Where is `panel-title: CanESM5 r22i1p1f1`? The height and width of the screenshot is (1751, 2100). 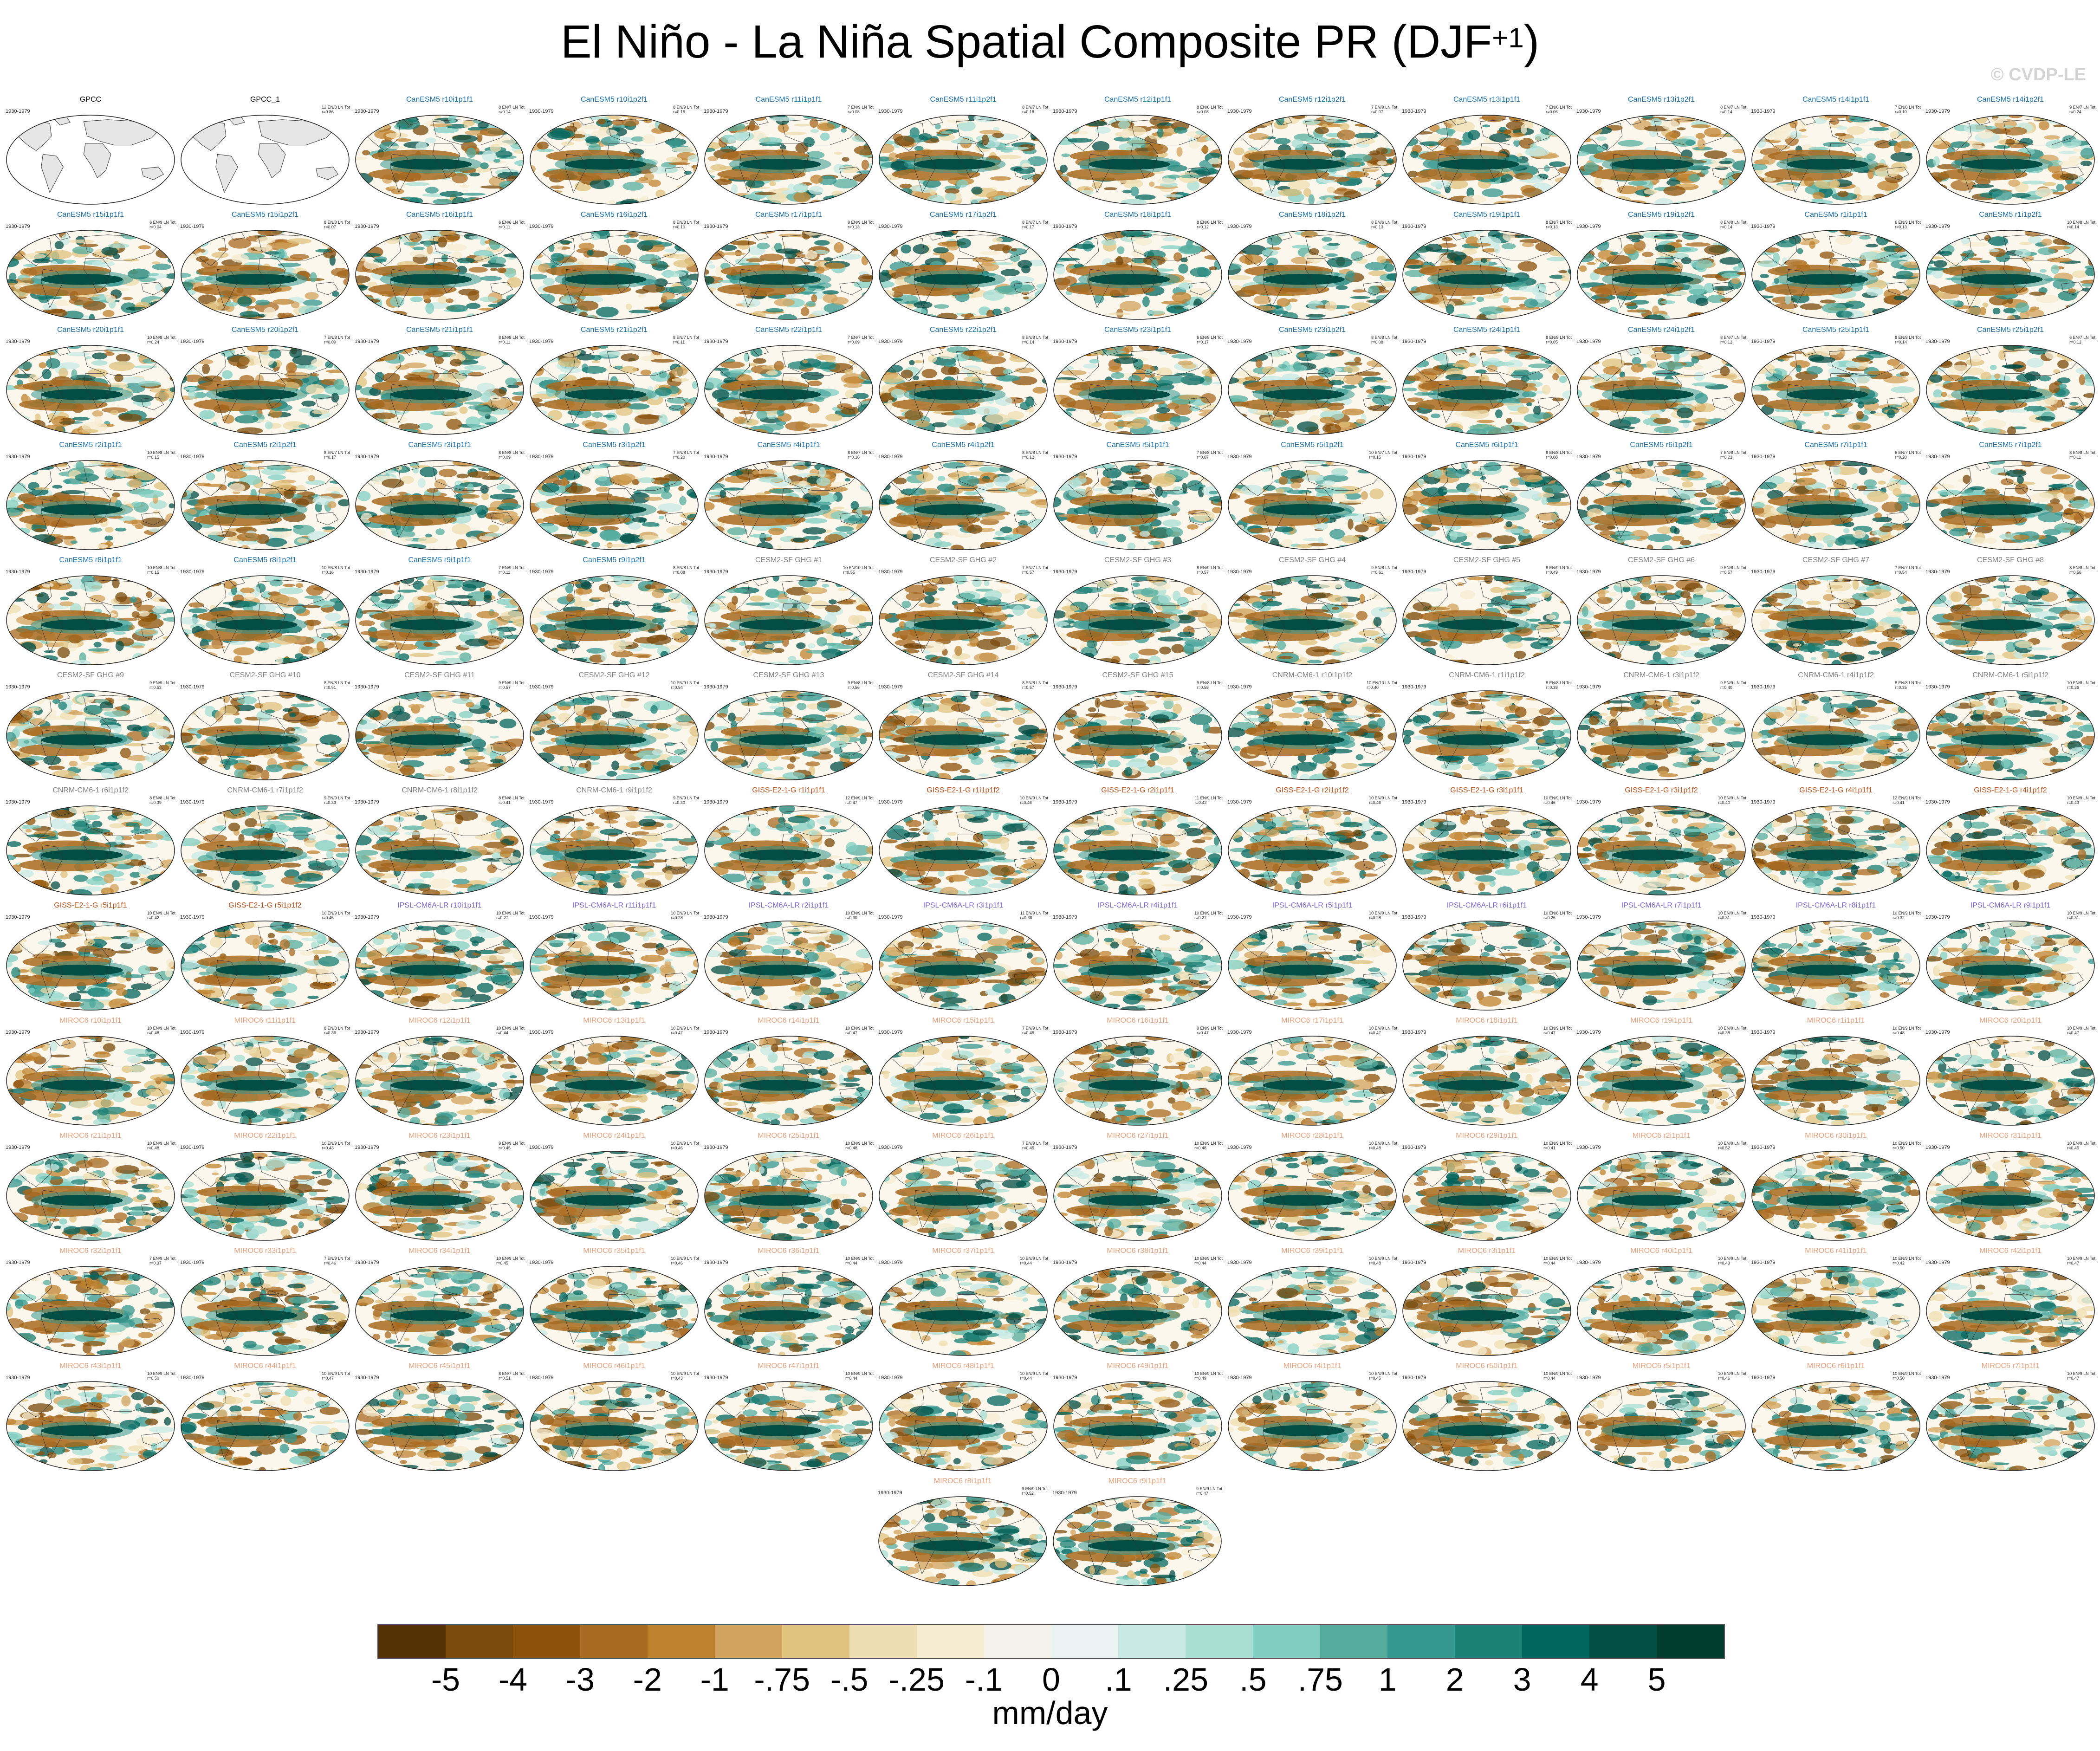
panel-title: CanESM5 r22i1p1f1 is located at coordinates (789, 330).